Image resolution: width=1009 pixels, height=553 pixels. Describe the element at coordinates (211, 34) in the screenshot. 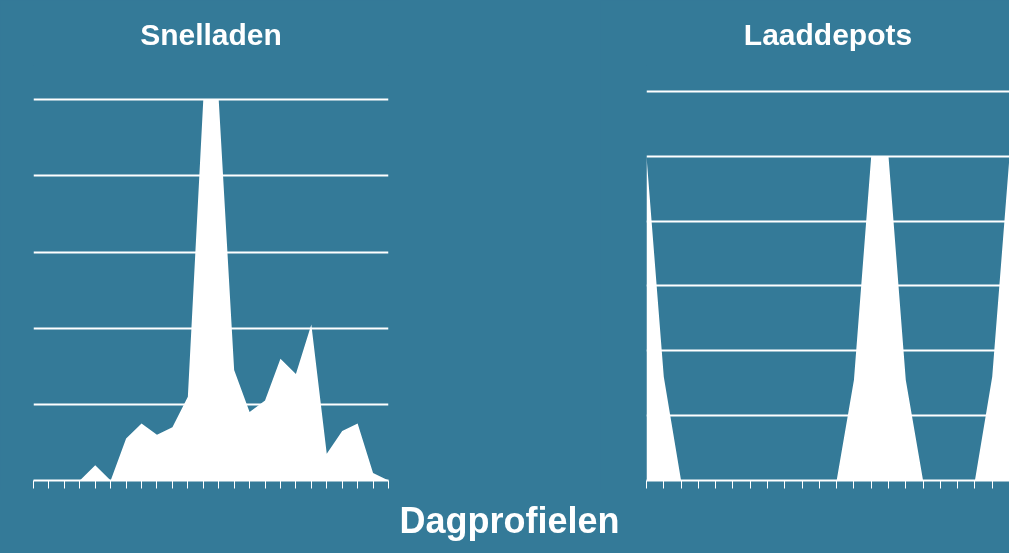

I see `chart-title: Snelladen` at that location.